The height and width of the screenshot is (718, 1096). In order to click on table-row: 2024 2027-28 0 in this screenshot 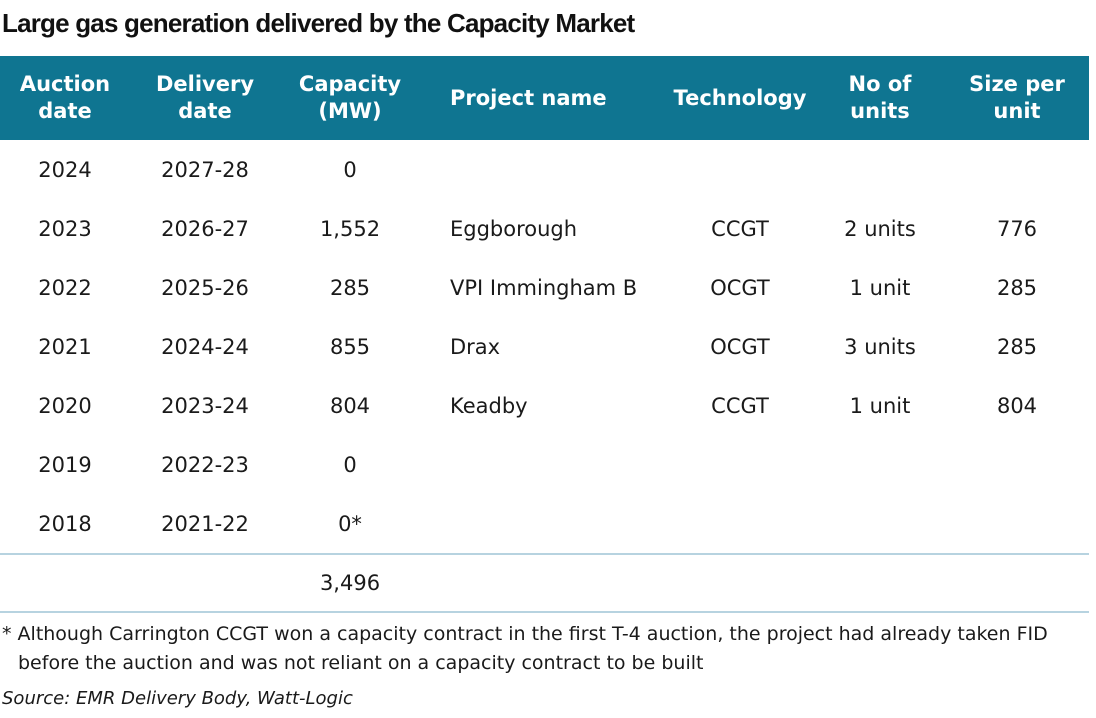, I will do `click(544, 169)`.